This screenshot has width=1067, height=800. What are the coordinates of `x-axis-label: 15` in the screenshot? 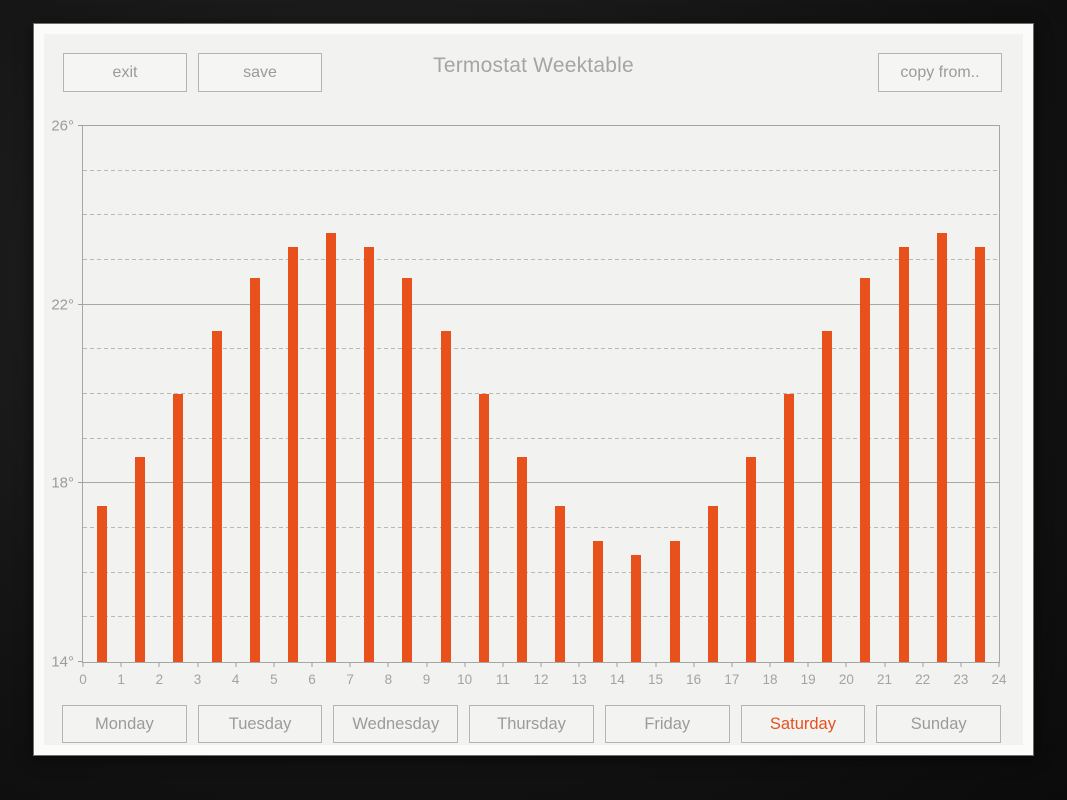 It's located at (655, 679).